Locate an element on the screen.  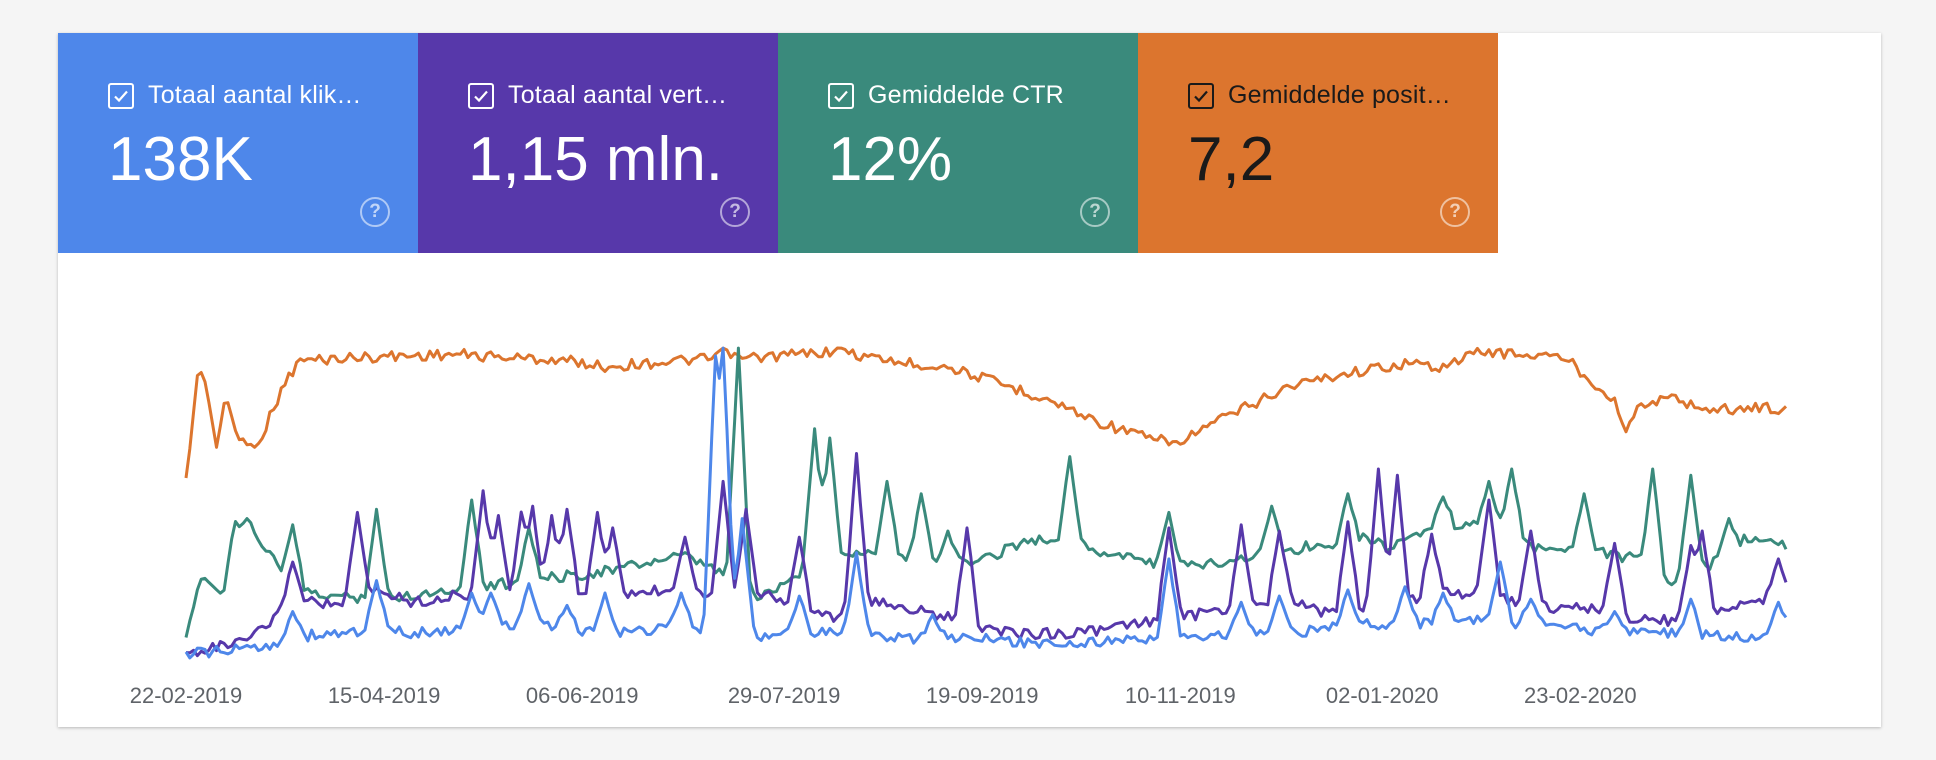
metric-value: 1,15 mln. is located at coordinates (596, 159).